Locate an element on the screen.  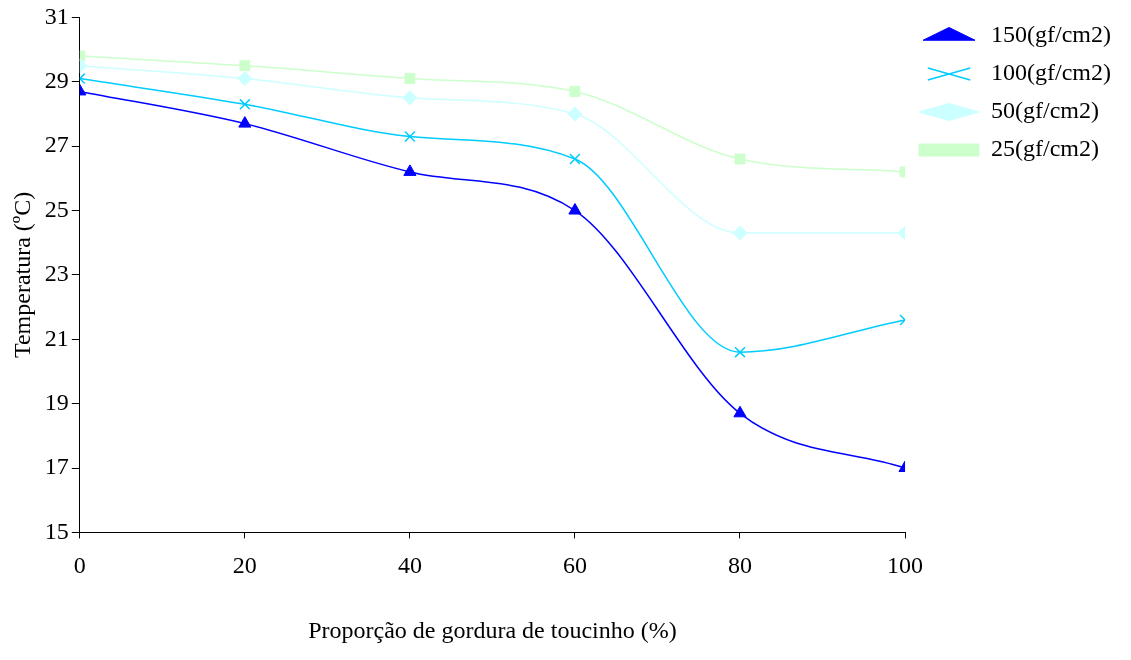
y-axis-title: Temperatura (ºC) is located at coordinates (21, 275).